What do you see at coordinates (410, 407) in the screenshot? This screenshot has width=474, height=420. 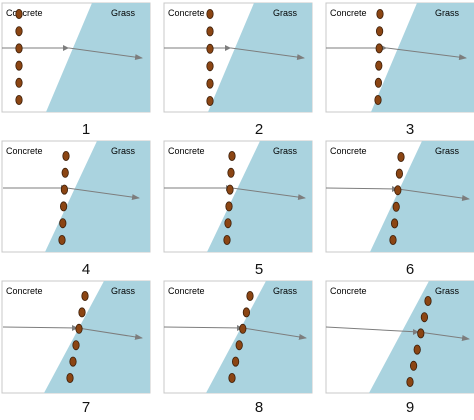 I see `panel-number: 9` at bounding box center [410, 407].